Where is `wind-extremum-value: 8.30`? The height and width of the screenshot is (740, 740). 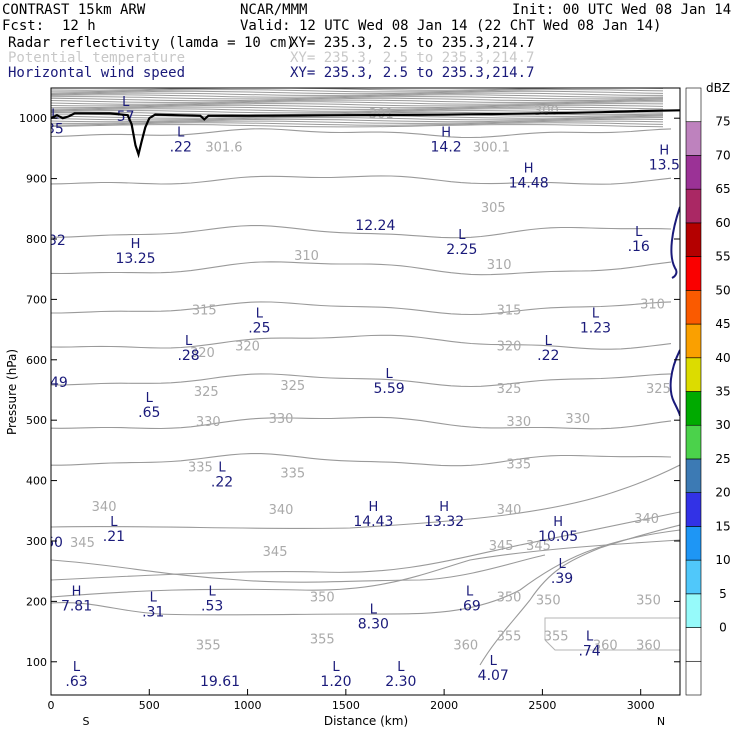 wind-extremum-value: 8.30 is located at coordinates (373, 625).